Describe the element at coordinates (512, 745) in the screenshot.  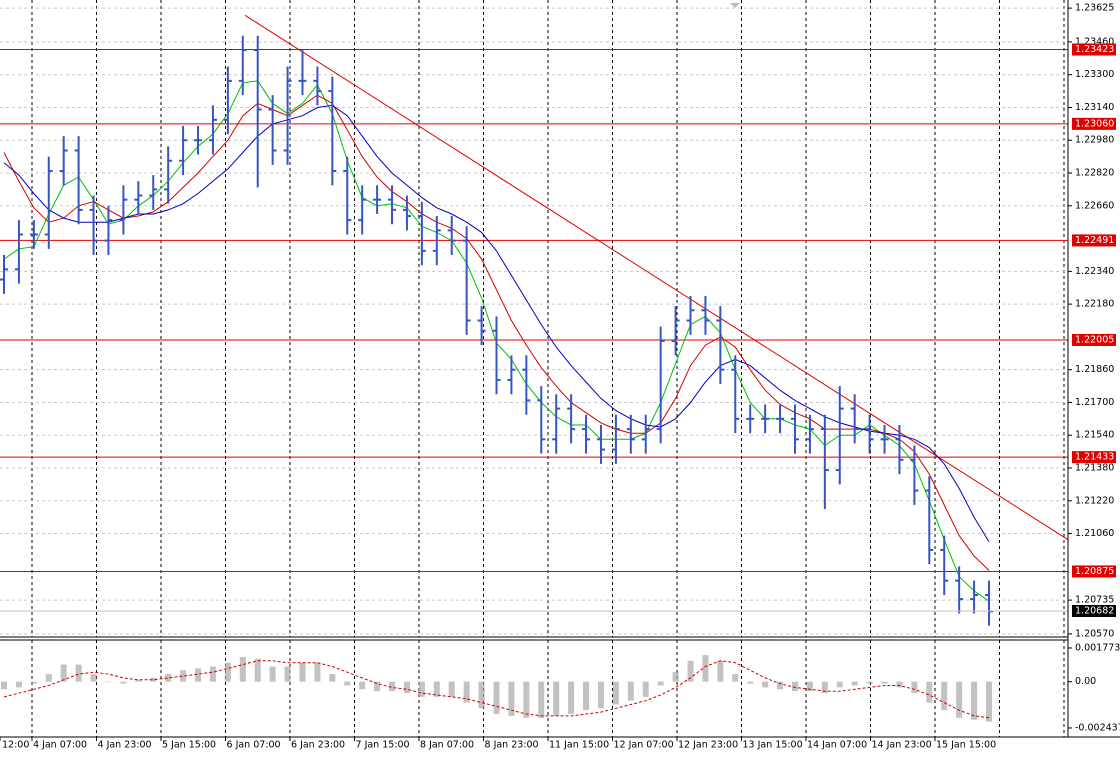
I see `time-label: 8 Jan 23:00` at that location.